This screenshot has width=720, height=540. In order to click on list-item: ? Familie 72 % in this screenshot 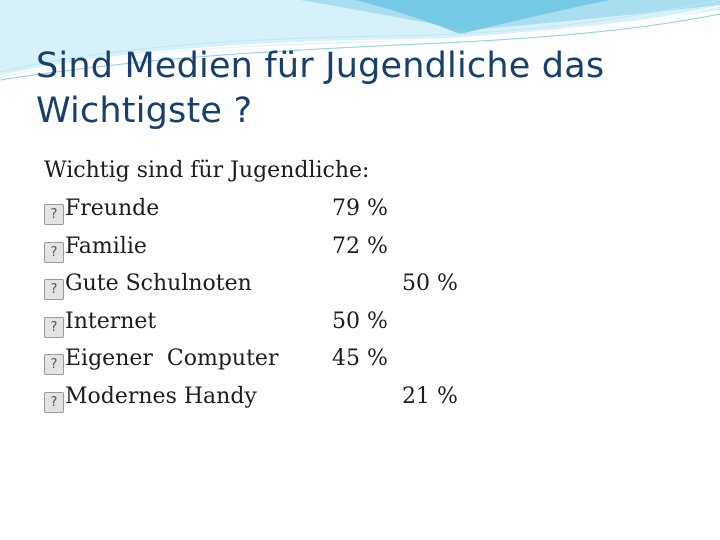, I will do `click(364, 247)`.